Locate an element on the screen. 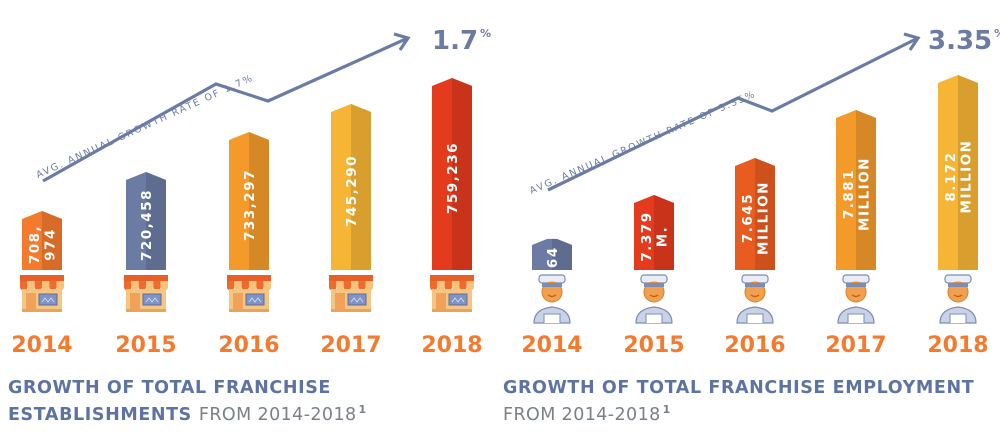 This screenshot has width=1000, height=434. growth-arrow-head is located at coordinates (912, 41).